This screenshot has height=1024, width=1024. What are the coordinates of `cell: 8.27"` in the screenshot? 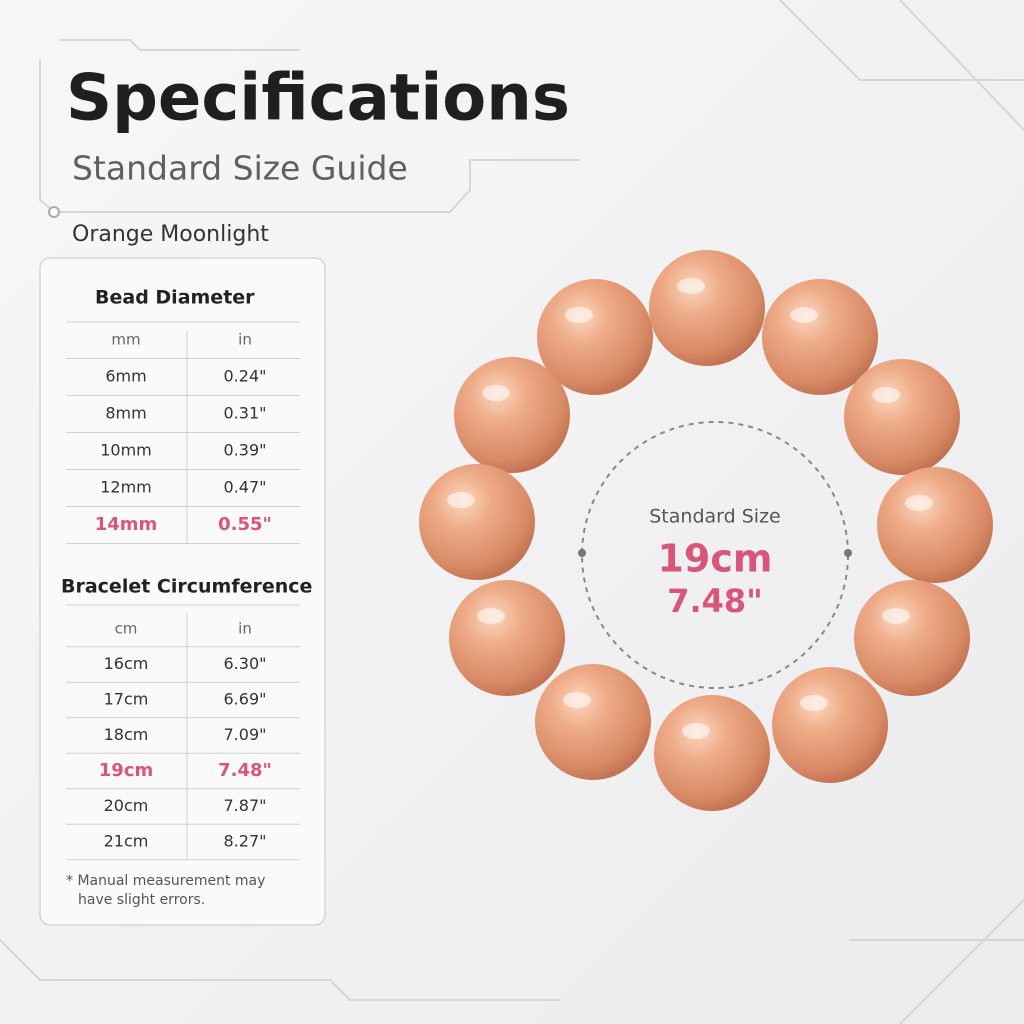 It's located at (245, 841).